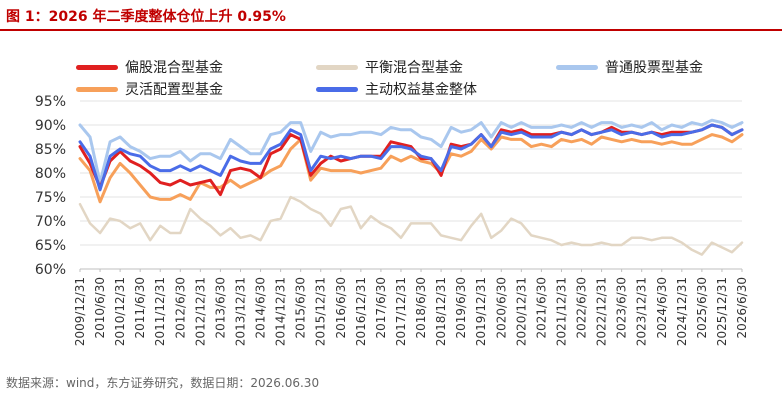  Describe the element at coordinates (441, 311) in the screenshot. I see `x-tick-label: 2018/12/31` at that location.